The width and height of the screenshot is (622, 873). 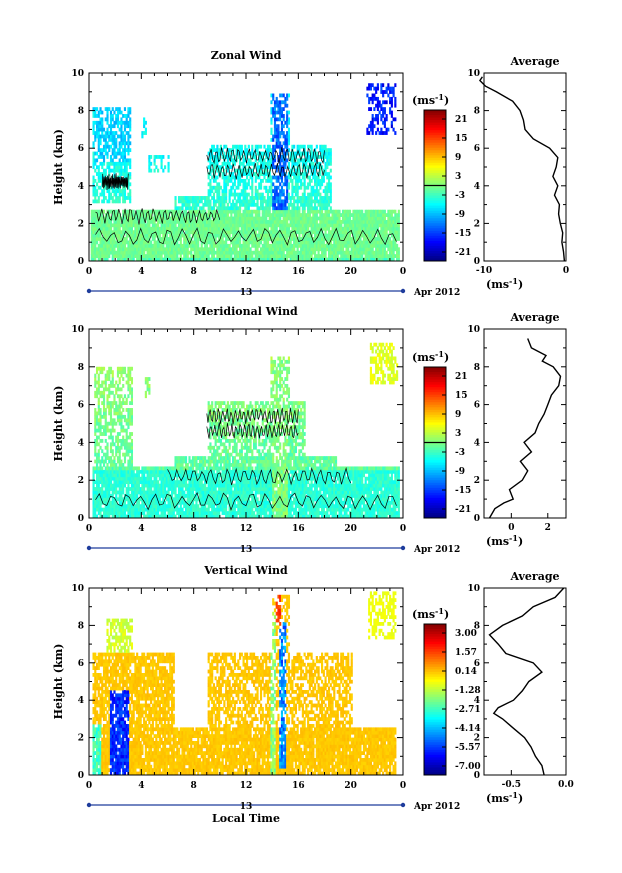 I want to click on y-tick-label: 8, so click(x=81, y=112).